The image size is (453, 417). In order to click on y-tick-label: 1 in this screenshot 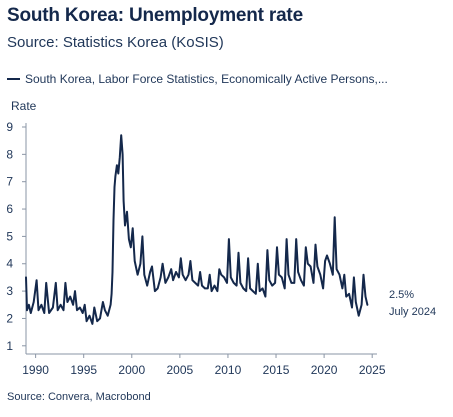, I will do `click(9, 346)`.